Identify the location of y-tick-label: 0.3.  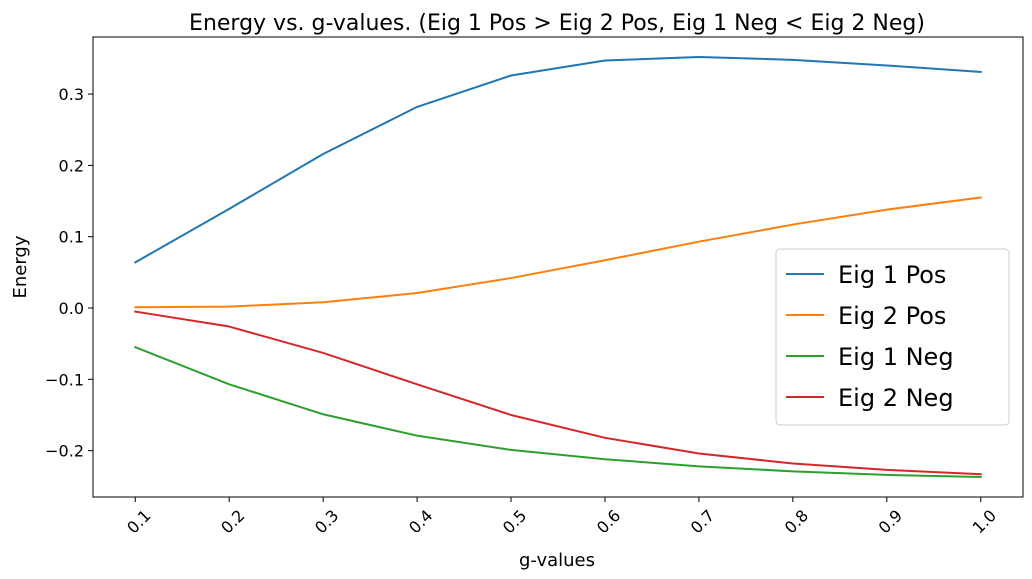
(71, 94).